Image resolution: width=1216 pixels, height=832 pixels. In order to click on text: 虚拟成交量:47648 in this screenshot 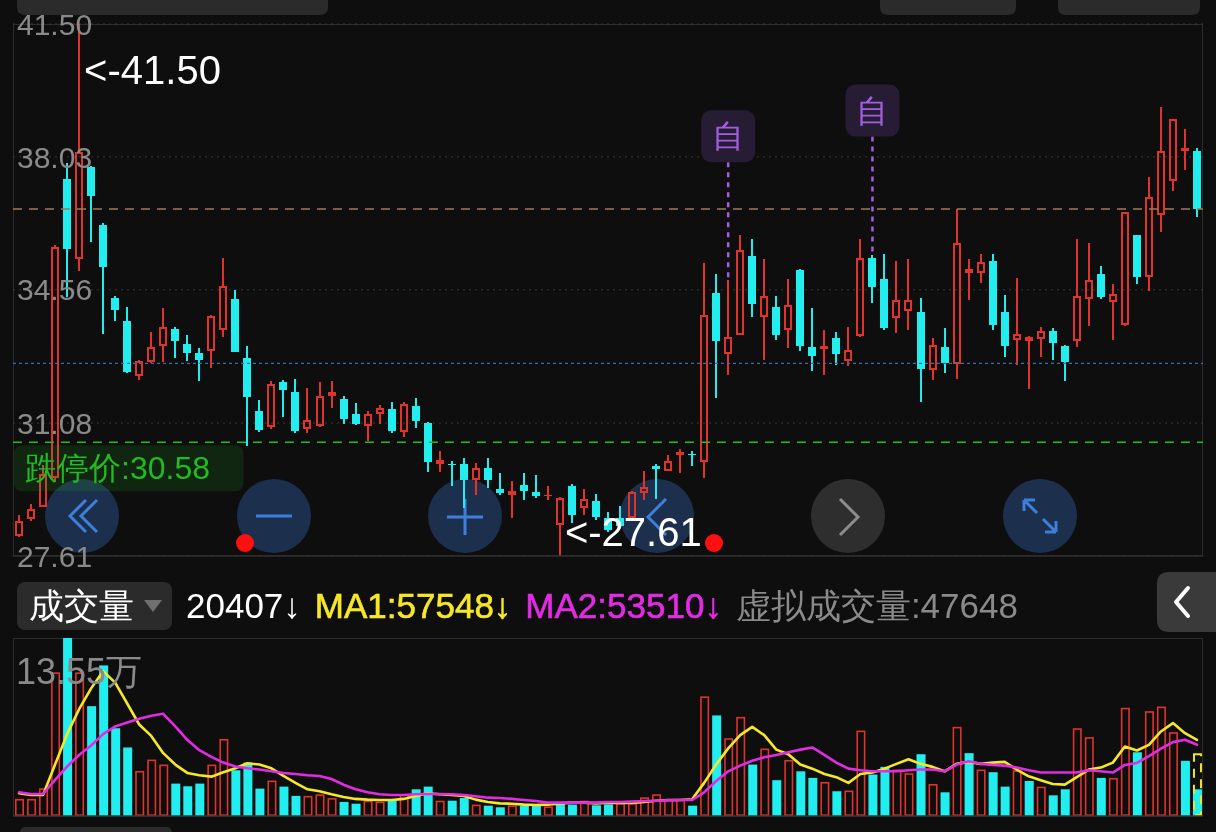, I will do `click(876, 605)`.